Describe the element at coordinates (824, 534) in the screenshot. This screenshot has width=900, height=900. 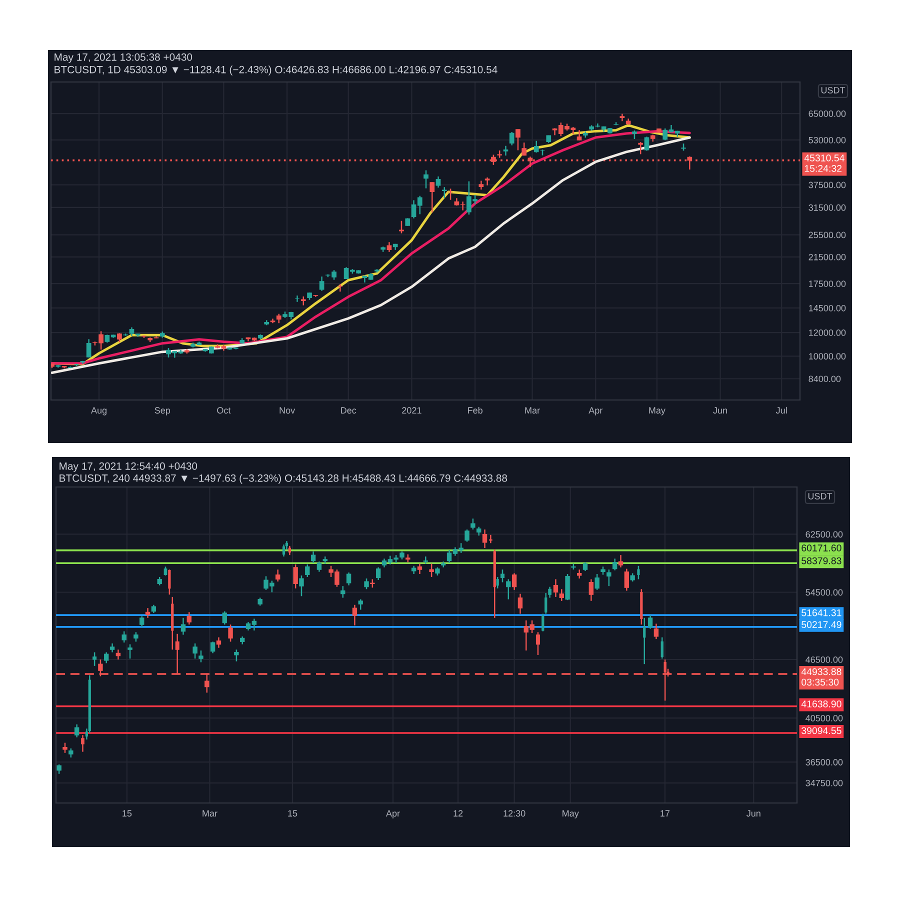
I see `y-tick-label: 62500.00` at that location.